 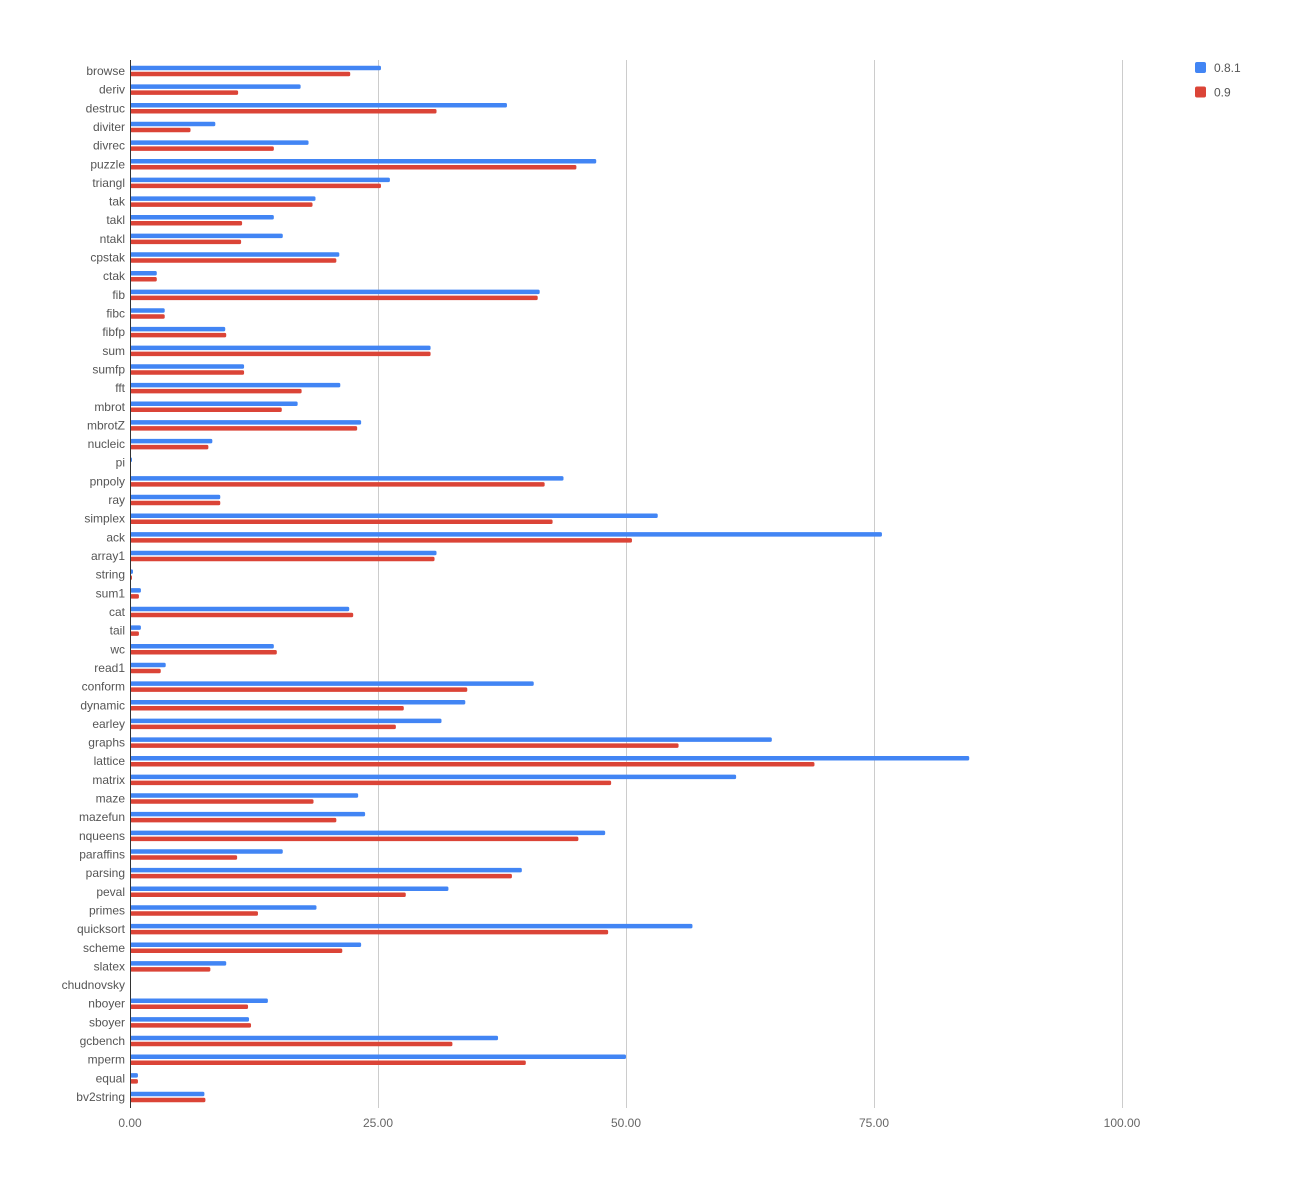 What do you see at coordinates (206, 410) in the screenshot?
I see `bar-mbrot-0.9` at bounding box center [206, 410].